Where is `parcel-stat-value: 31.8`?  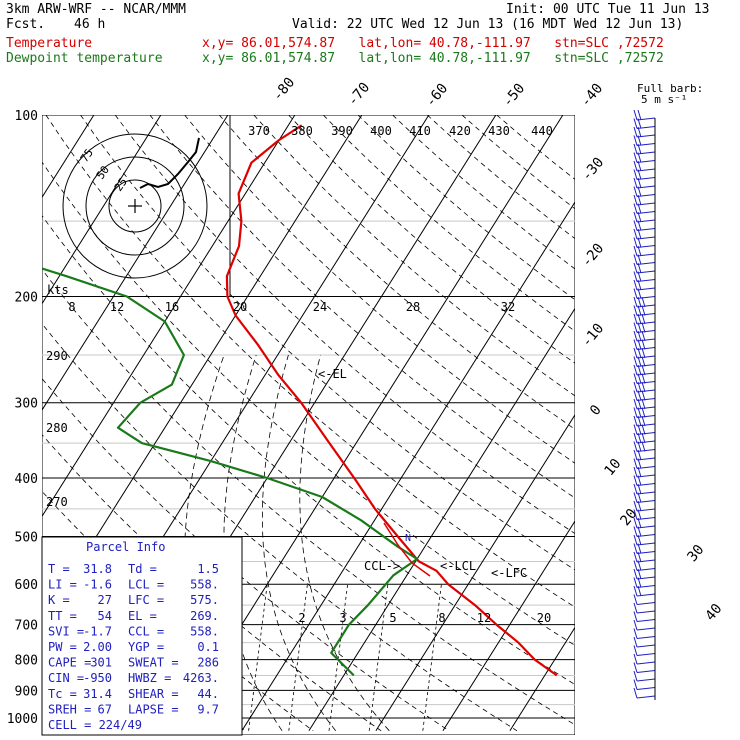
parcel-stat-value: 31.8 is located at coordinates (97, 569).